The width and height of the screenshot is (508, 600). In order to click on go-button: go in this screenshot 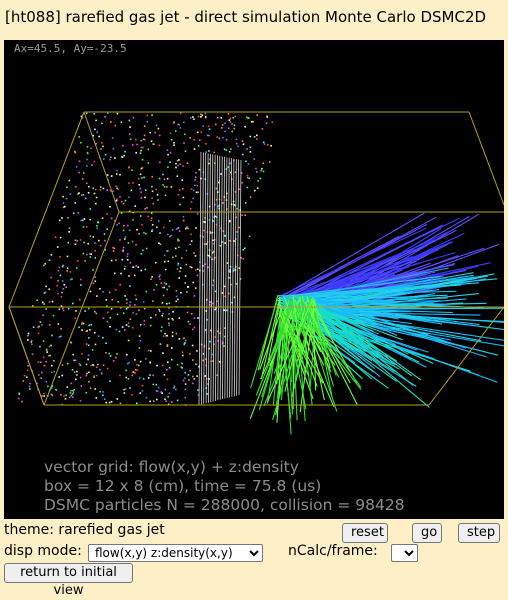, I will do `click(427, 533)`.